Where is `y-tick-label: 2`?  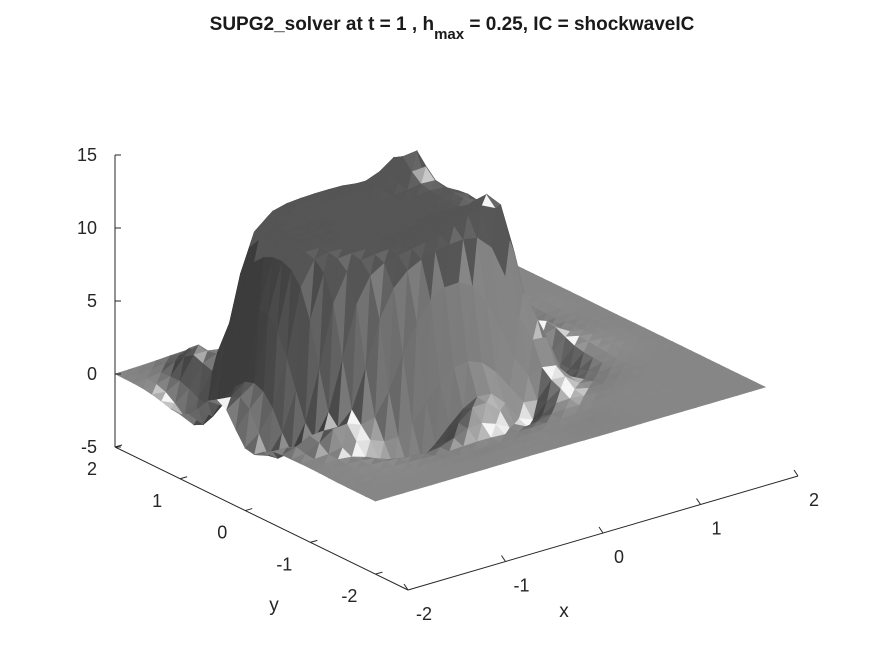
y-tick-label: 2 is located at coordinates (92, 469).